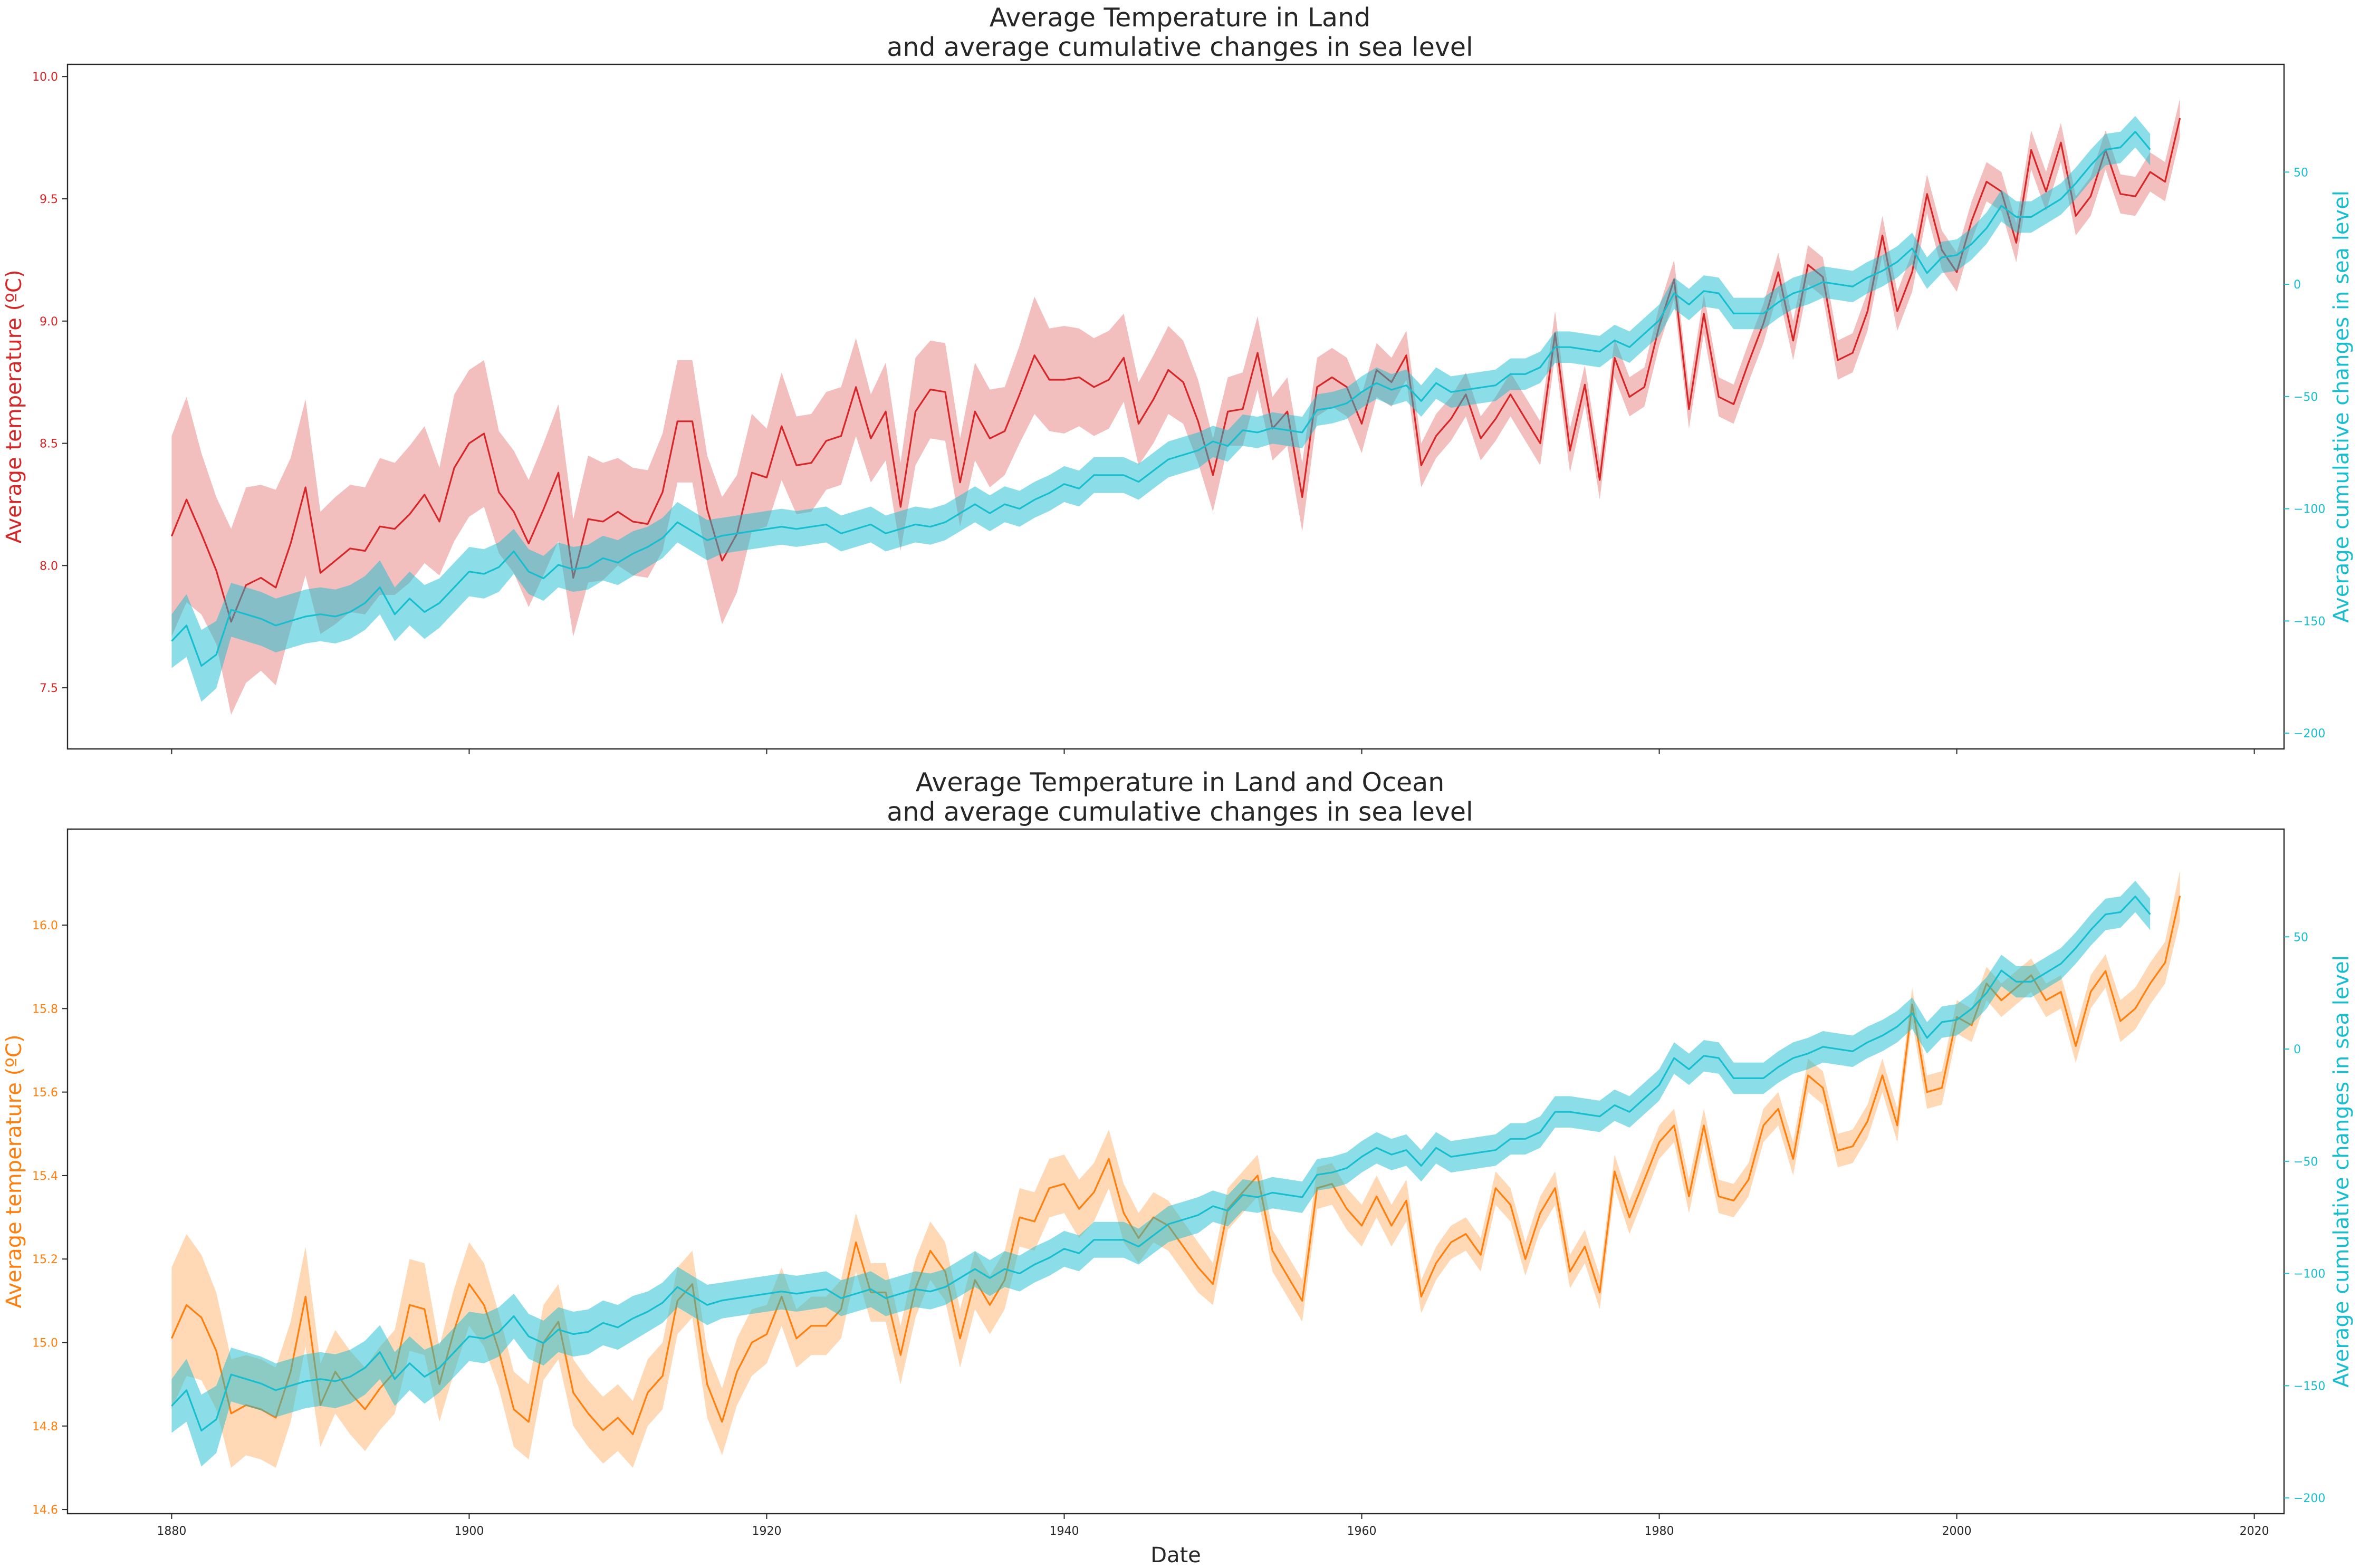 This screenshot has height=1568, width=2360. What do you see at coordinates (1362, 1531) in the screenshot?
I see `chart2-x-tick-label: 1960` at bounding box center [1362, 1531].